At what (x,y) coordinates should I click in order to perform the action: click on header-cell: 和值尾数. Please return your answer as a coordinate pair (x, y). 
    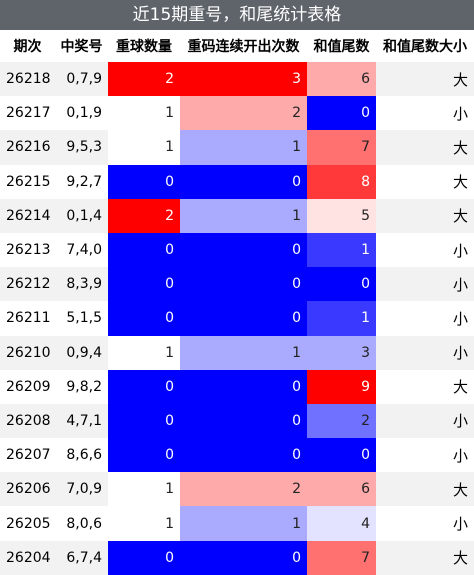
    Looking at the image, I should click on (341, 47).